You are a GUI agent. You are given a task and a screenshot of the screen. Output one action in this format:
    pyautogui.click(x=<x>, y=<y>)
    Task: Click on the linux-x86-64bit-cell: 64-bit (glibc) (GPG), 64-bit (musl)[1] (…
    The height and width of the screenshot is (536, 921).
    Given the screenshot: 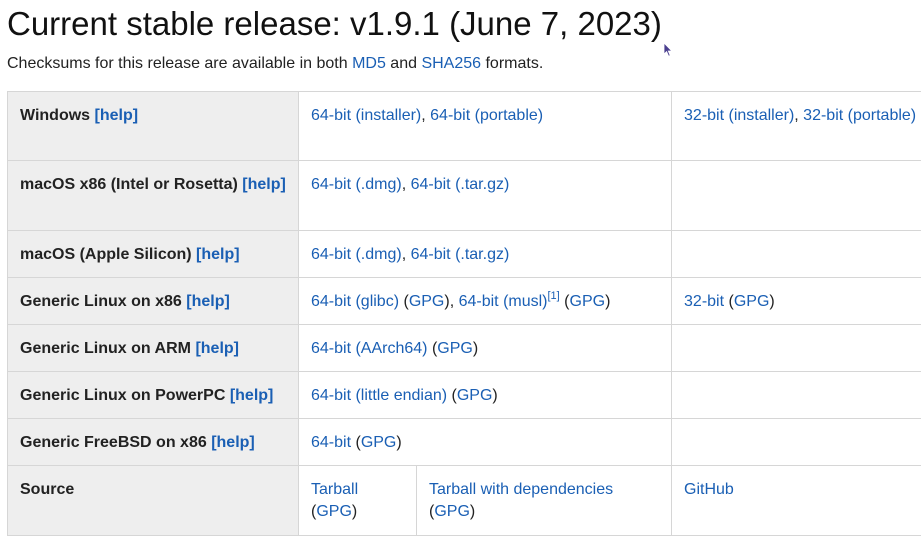 What is the action you would take?
    pyautogui.click(x=485, y=301)
    